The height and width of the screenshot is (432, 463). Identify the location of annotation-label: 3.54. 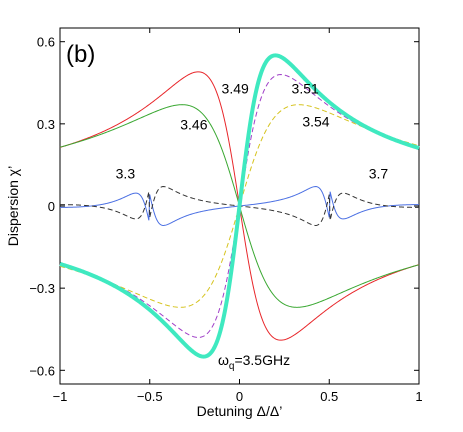
(315, 122).